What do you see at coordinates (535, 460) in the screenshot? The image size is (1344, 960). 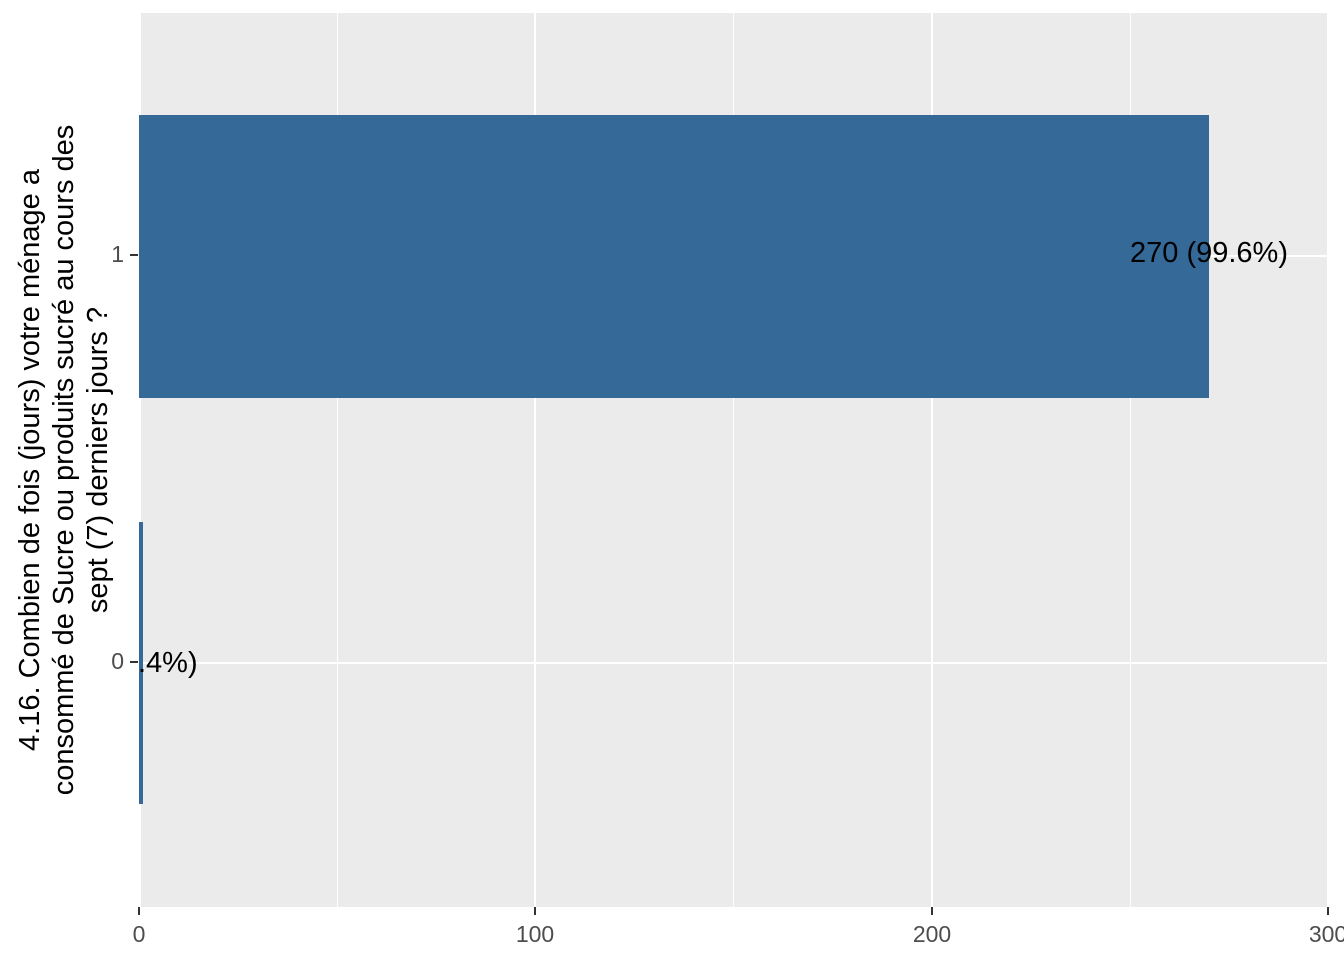 I see `gridline-x100` at bounding box center [535, 460].